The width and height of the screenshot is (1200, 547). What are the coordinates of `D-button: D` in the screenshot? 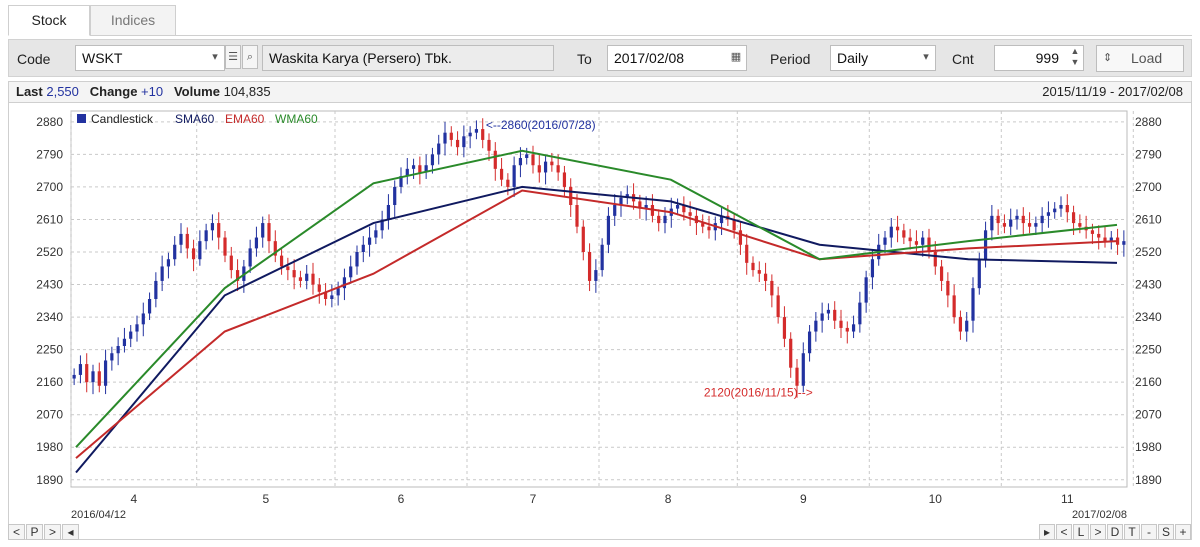 It's located at (1115, 532).